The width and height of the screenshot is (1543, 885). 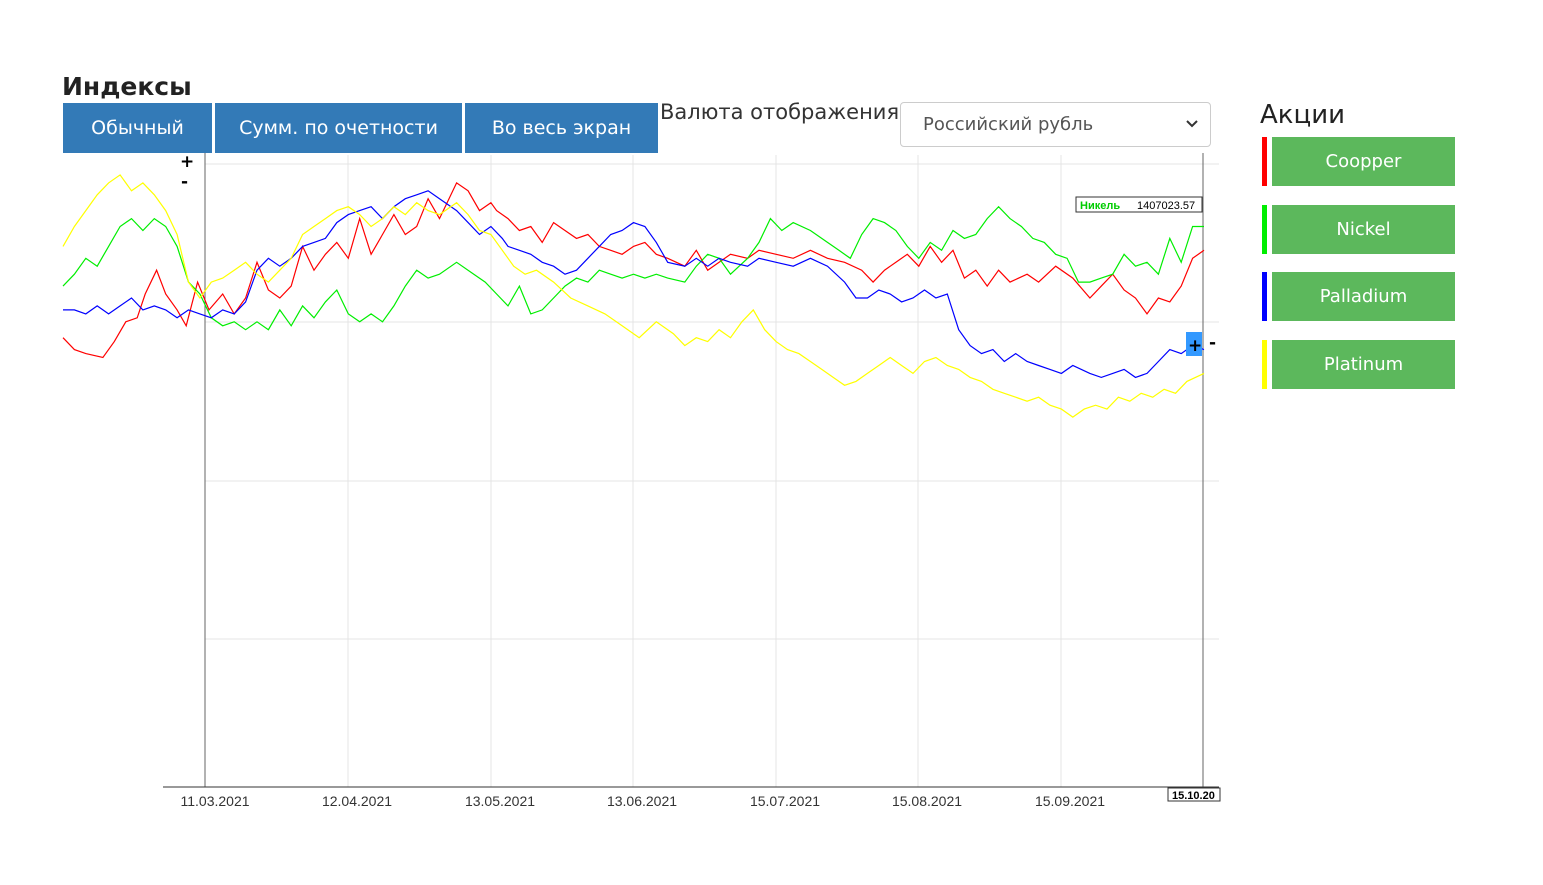 I want to click on palladium-color-swatch, so click(x=1264, y=296).